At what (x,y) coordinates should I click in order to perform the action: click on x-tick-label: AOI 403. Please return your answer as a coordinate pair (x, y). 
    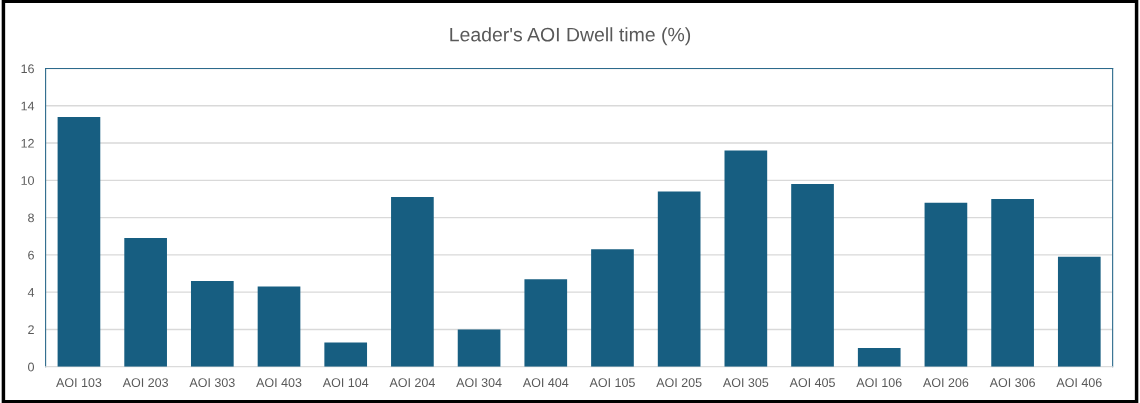
    Looking at the image, I should click on (279, 383).